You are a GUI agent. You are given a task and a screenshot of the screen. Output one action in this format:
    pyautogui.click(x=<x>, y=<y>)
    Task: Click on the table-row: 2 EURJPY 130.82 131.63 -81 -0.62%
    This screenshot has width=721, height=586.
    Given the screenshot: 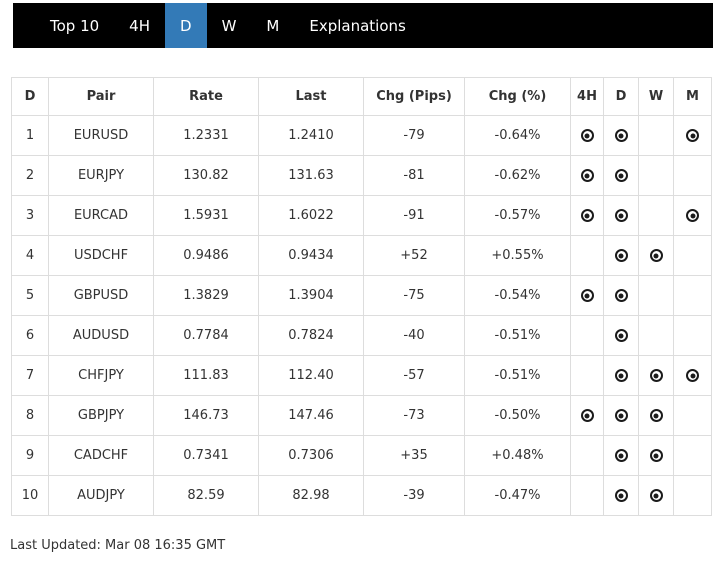 What is the action you would take?
    pyautogui.click(x=361, y=175)
    